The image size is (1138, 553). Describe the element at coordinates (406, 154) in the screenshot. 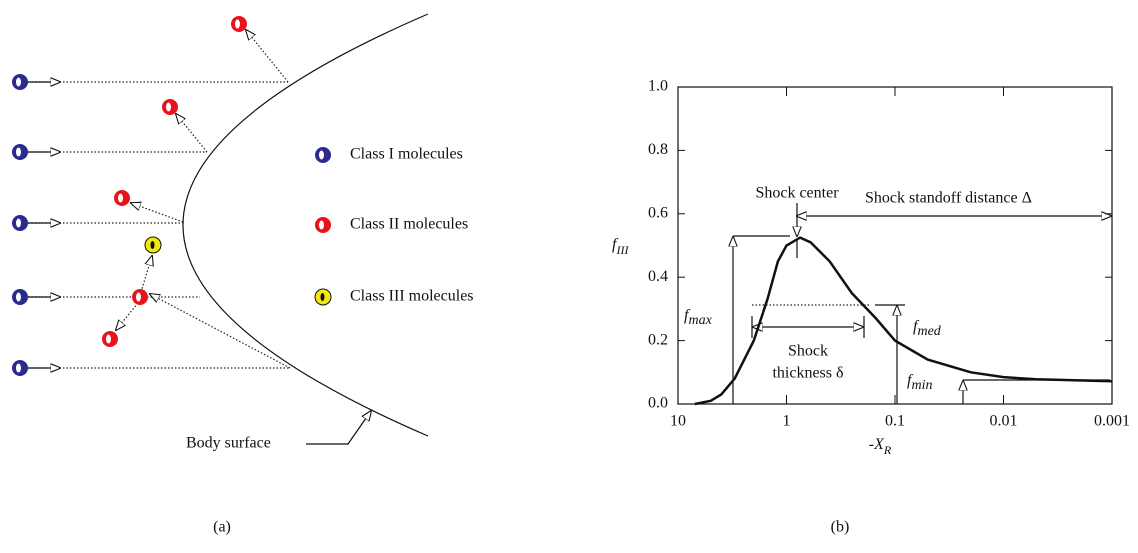

I see `legend-label: Class I molecules` at that location.